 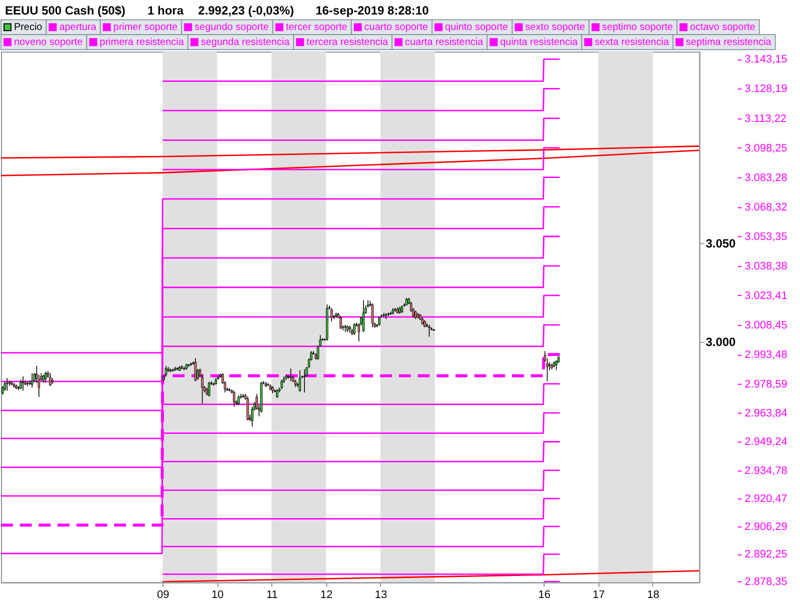 What do you see at coordinates (373, 11) in the screenshot?
I see `text: 16-sep-2019 8:28:10` at bounding box center [373, 11].